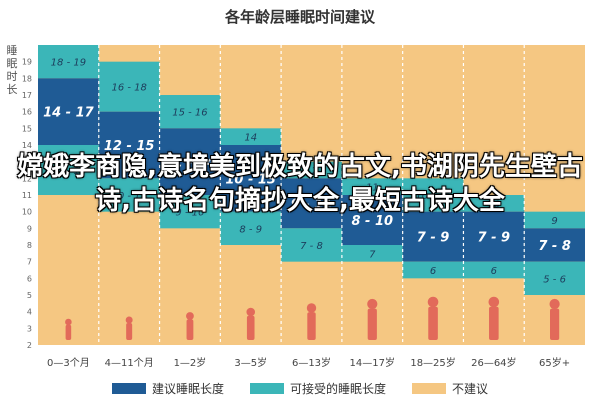 This screenshot has height=402, width=600. I want to click on toddler-icon, so click(190, 316).